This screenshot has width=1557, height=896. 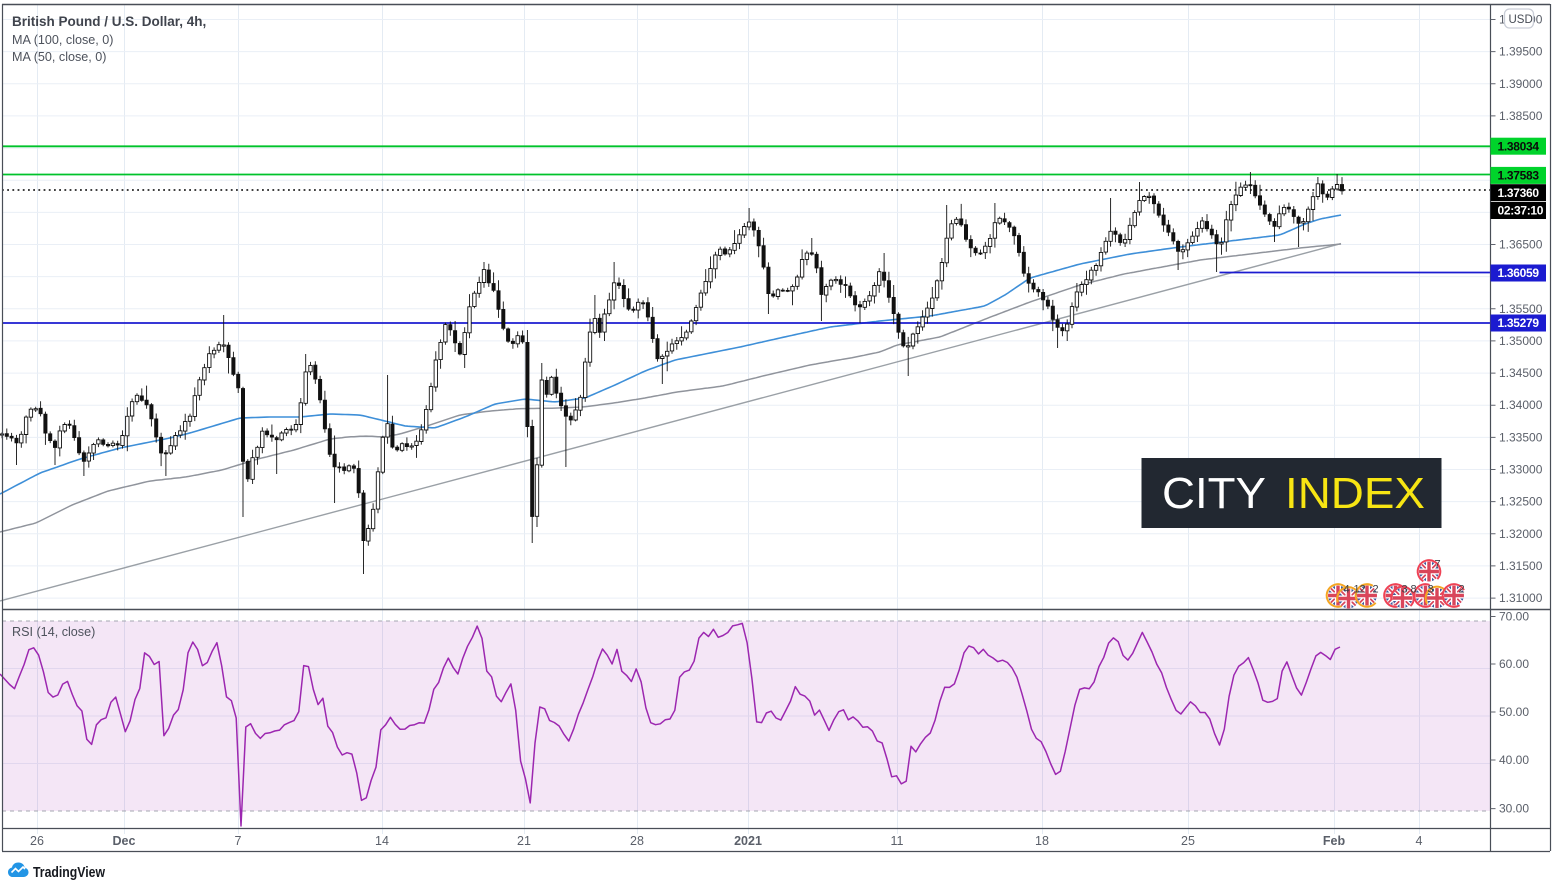 I want to click on svg-text: Feb, so click(x=1334, y=841).